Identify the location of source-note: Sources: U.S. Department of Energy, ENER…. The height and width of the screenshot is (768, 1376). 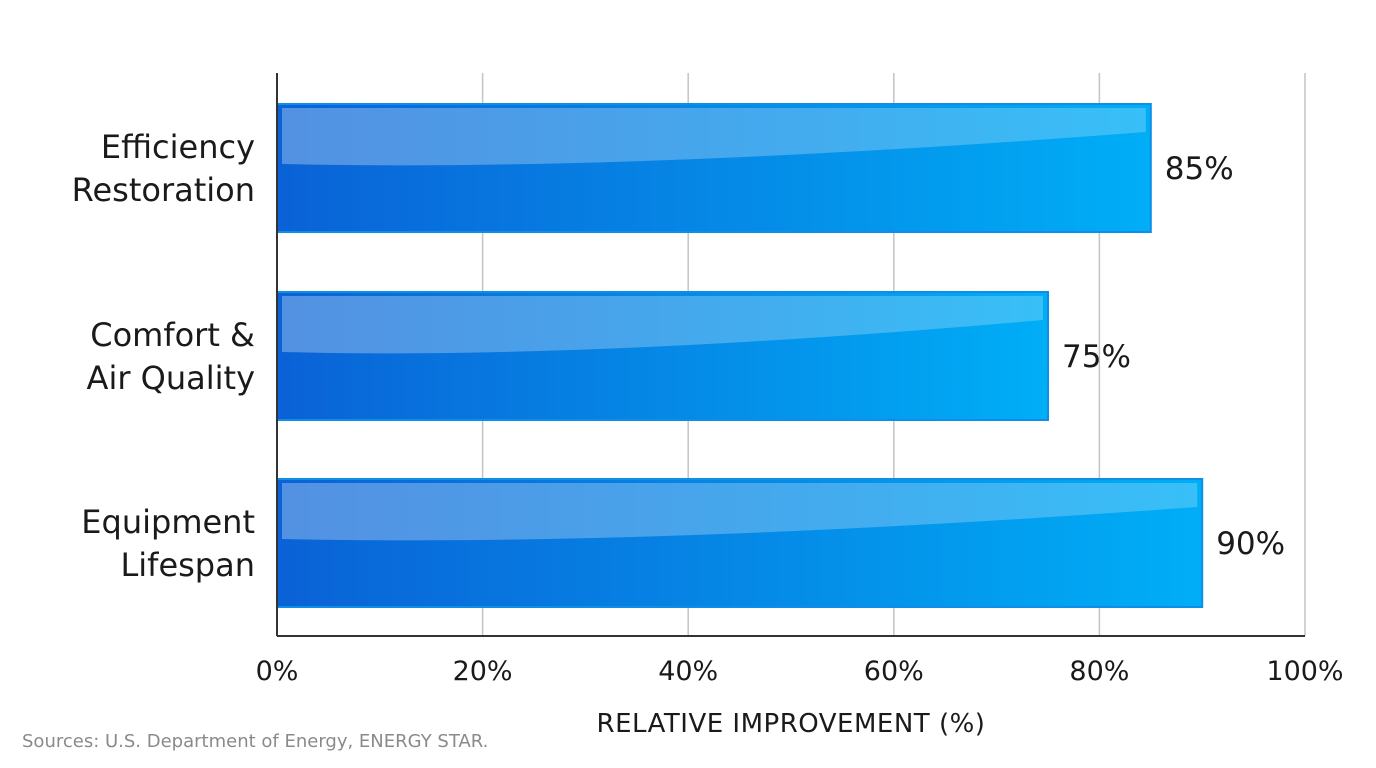
(255, 741).